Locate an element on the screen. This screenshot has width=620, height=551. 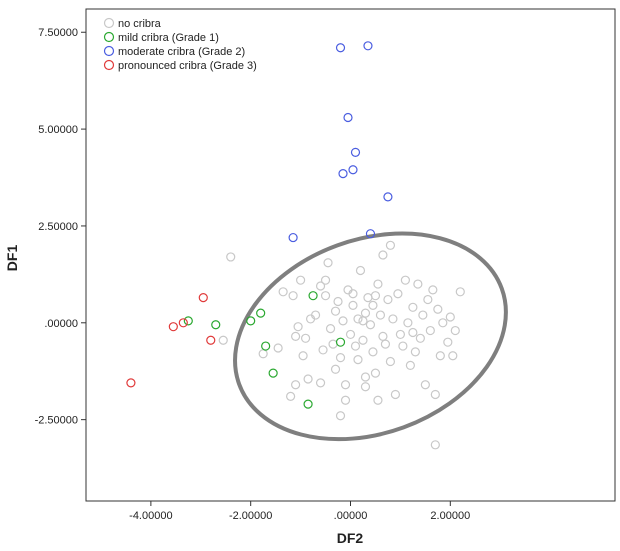
y-axis-label: DF1 is located at coordinates (12, 258).